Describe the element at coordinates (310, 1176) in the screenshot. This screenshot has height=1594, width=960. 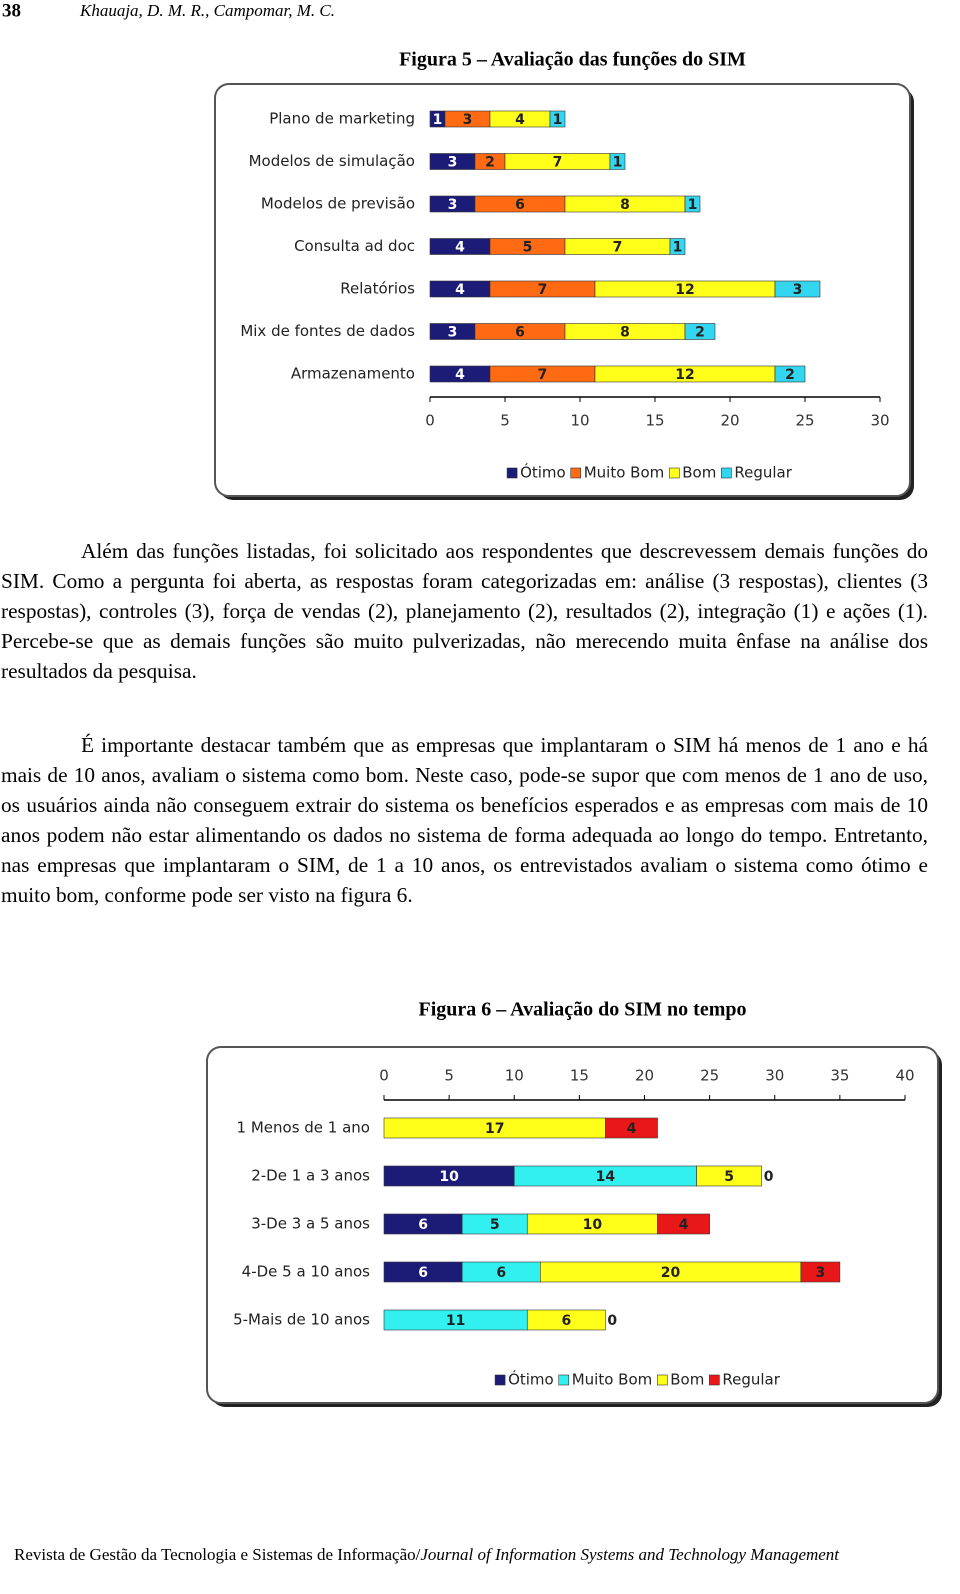
I see `category-label: 2-De 1 a 3 anos` at that location.